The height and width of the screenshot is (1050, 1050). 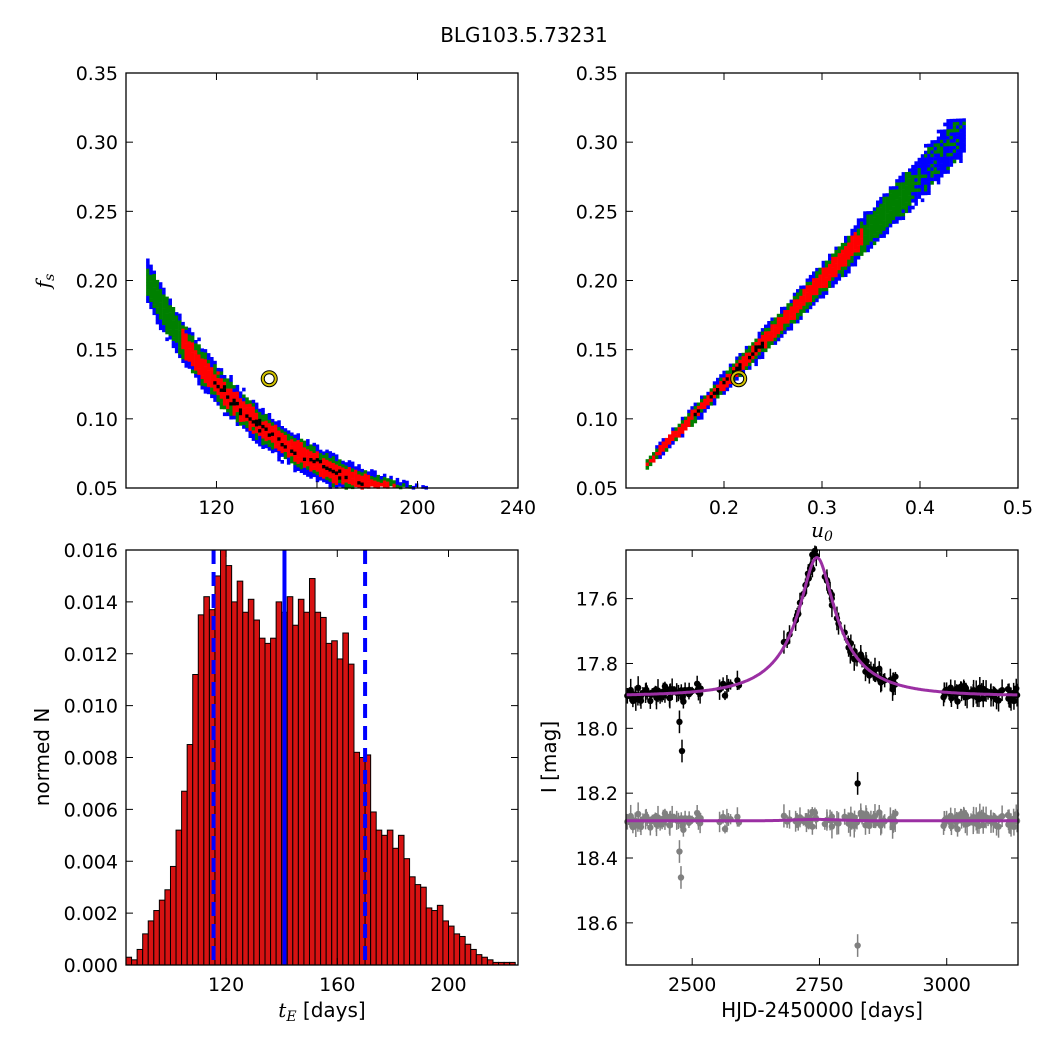 What do you see at coordinates (549, 757) in the screenshot?
I see `imag-axis-label: I [mag]` at bounding box center [549, 757].